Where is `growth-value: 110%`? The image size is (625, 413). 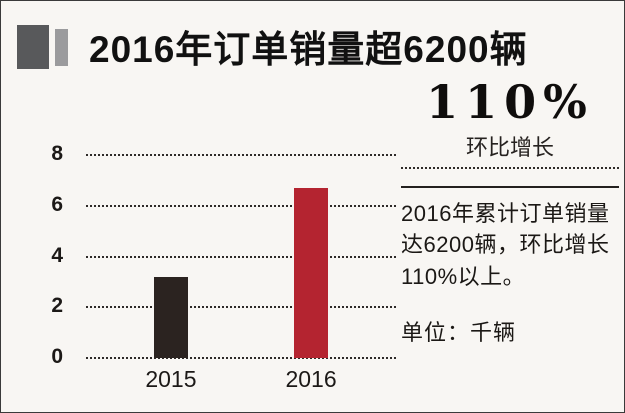
growth-value: 110% is located at coordinates (510, 102).